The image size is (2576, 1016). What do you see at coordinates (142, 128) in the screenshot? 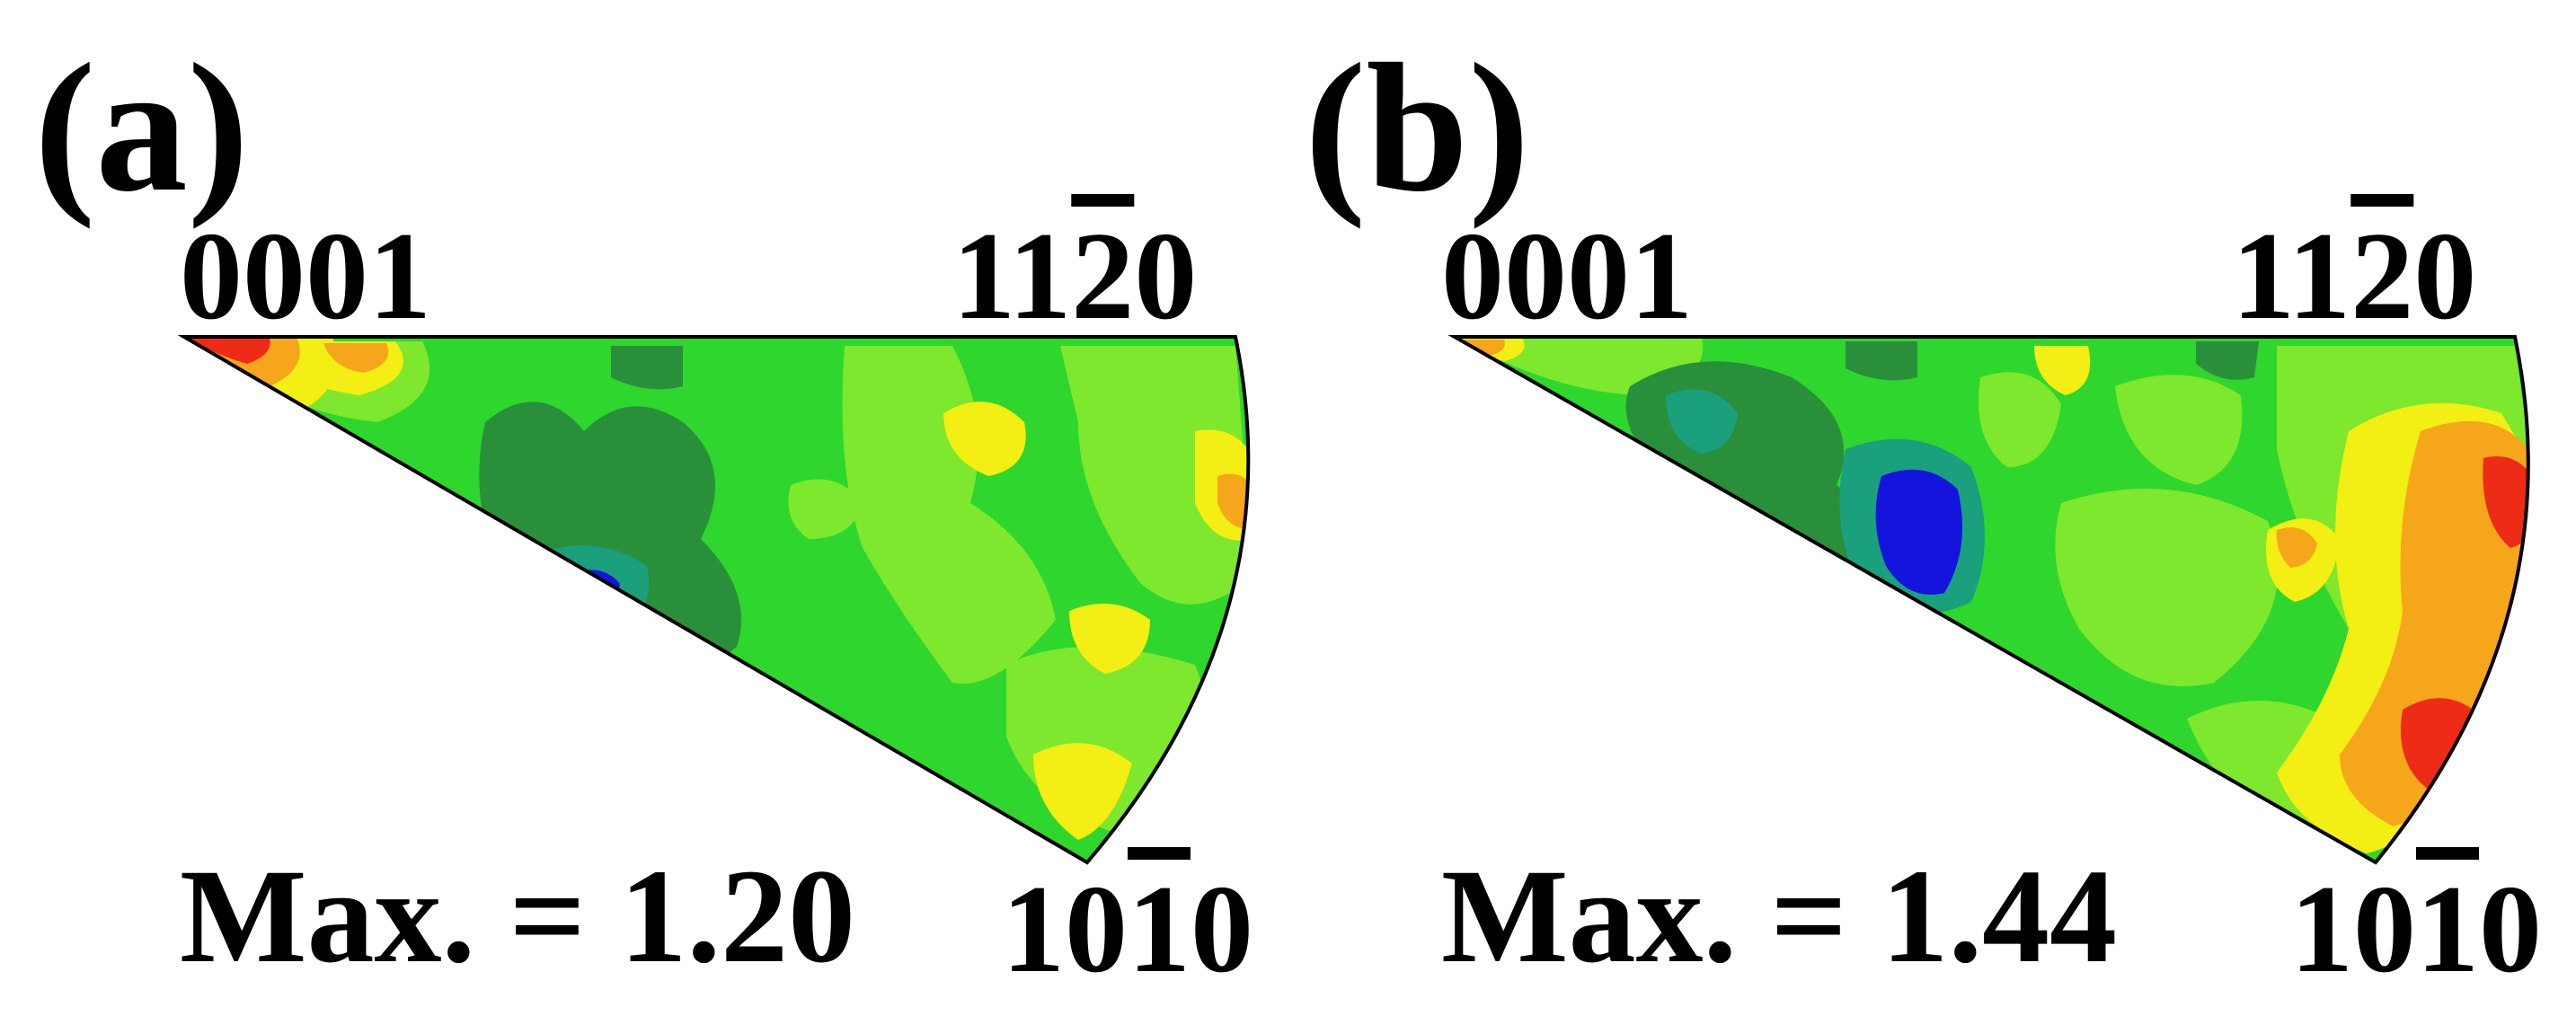
I see `panel-label: (a)` at bounding box center [142, 128].